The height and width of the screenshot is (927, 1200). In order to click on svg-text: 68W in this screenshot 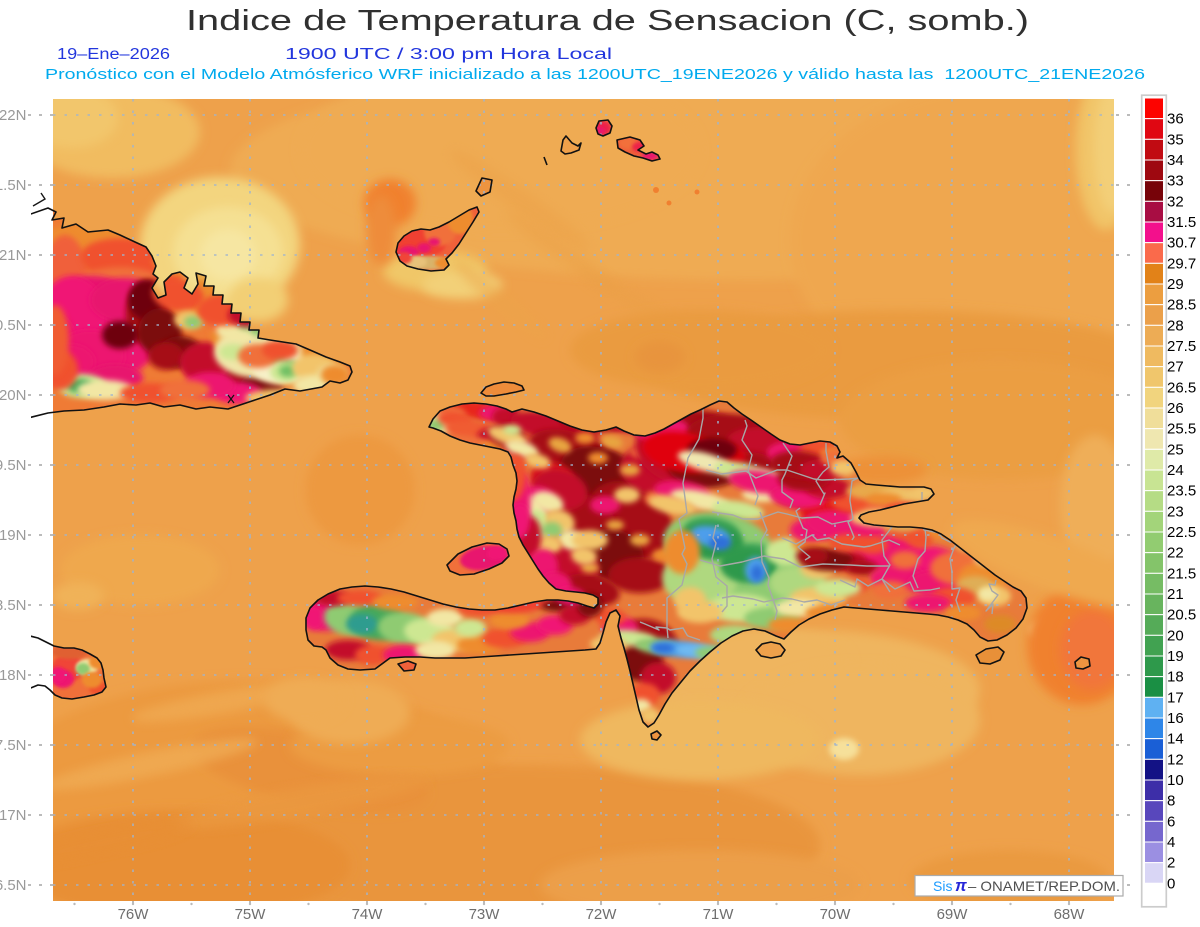, I will do `click(1070, 914)`.